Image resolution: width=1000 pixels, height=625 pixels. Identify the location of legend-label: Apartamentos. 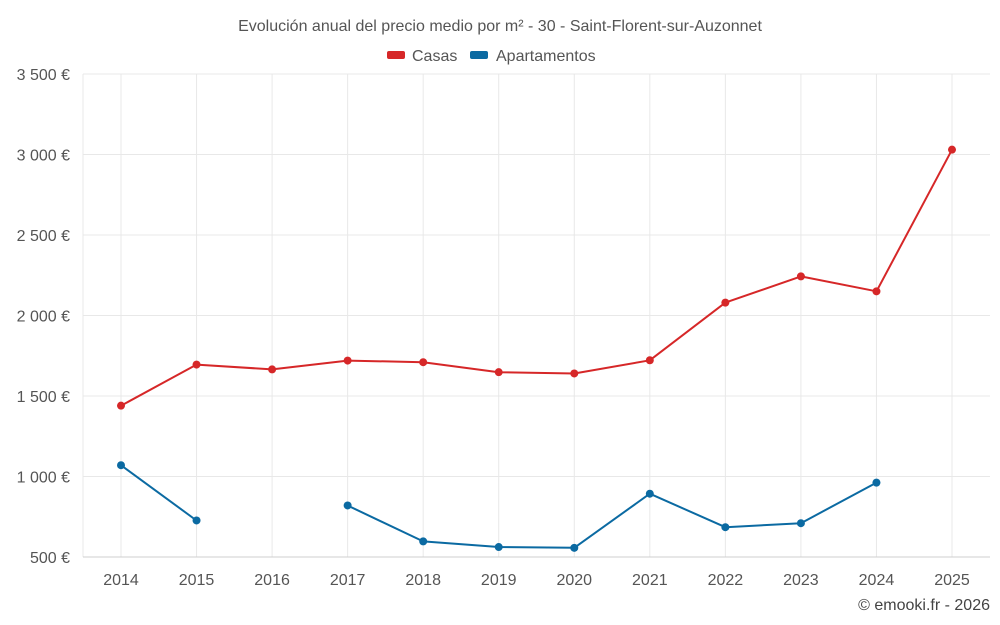
(546, 56).